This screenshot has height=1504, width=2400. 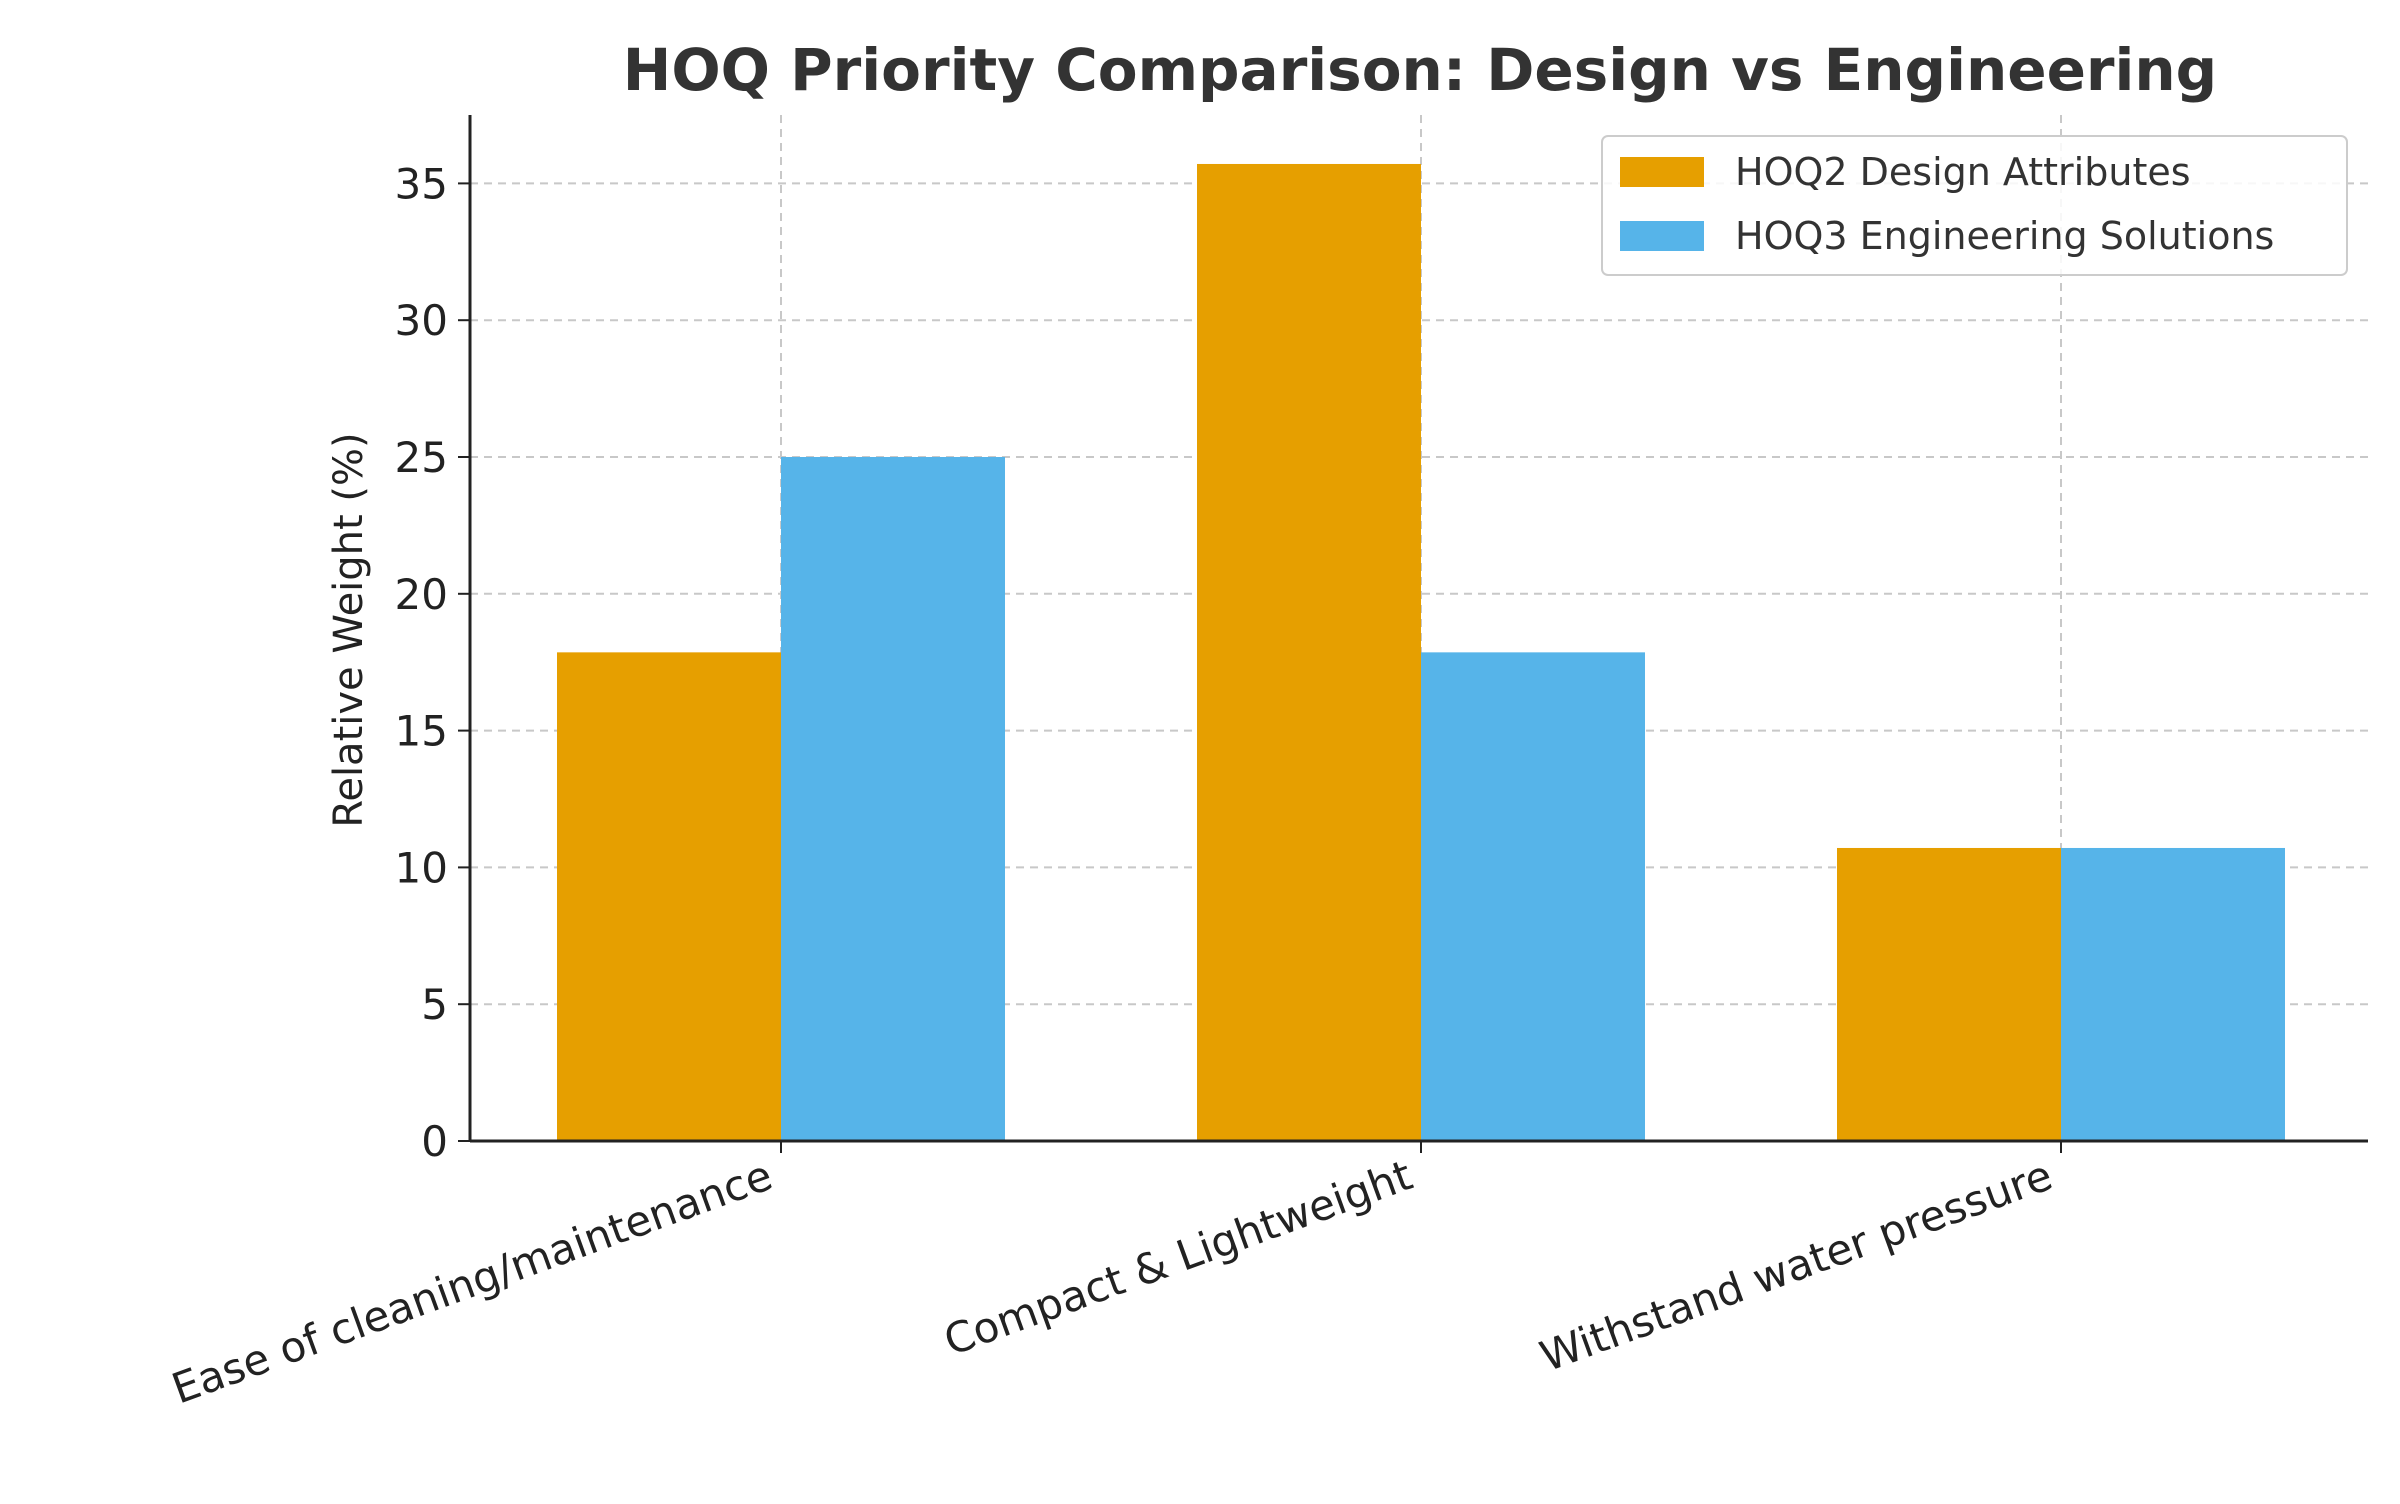 What do you see at coordinates (434, 1004) in the screenshot?
I see `y-tick-label: 5` at bounding box center [434, 1004].